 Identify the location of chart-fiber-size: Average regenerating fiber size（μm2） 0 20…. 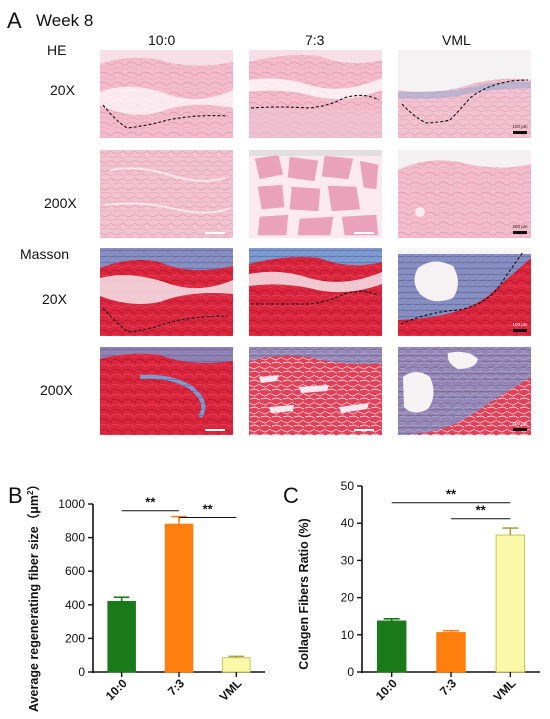
(145, 595).